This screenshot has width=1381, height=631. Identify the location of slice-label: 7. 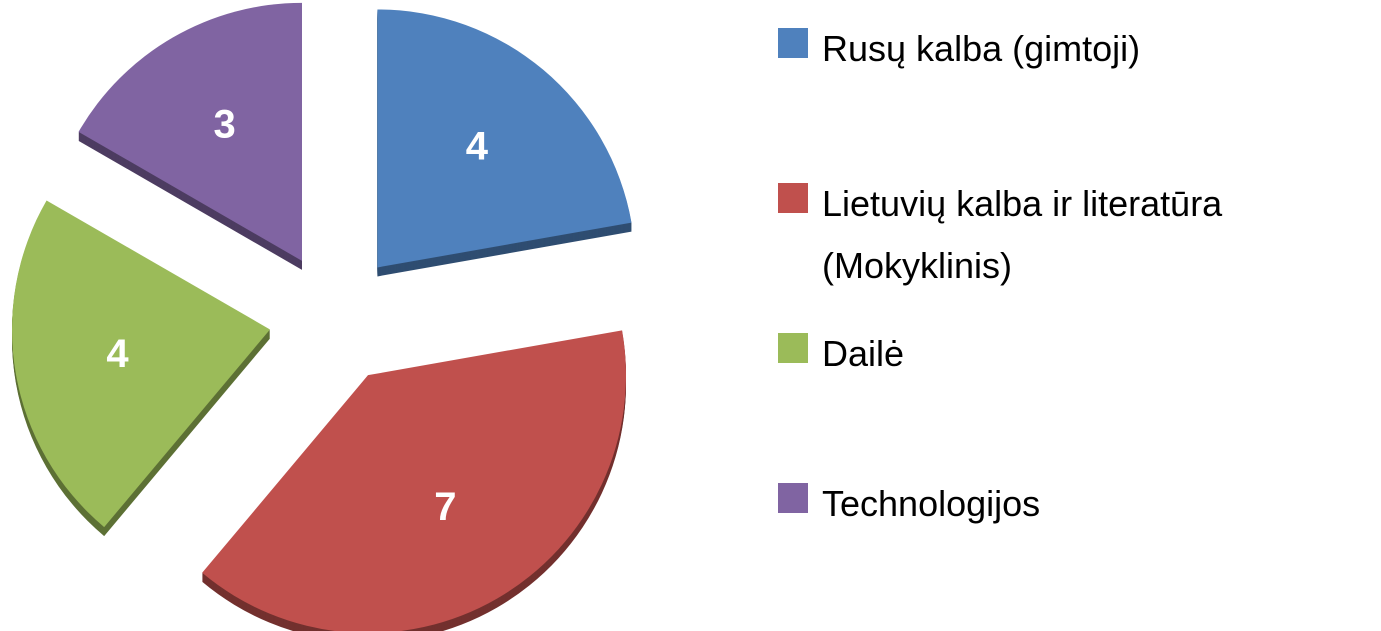
(445, 507).